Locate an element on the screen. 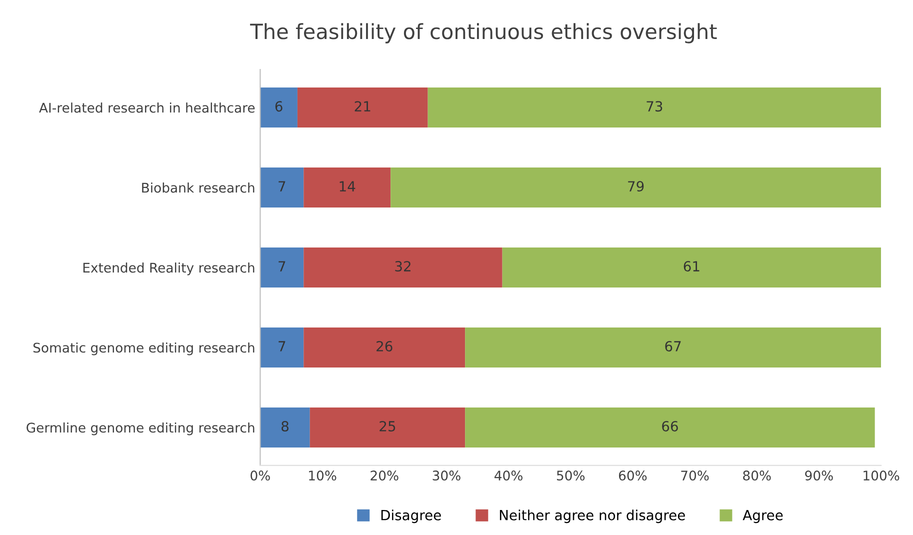 The width and height of the screenshot is (913, 535). data-label: 26 is located at coordinates (384, 346).